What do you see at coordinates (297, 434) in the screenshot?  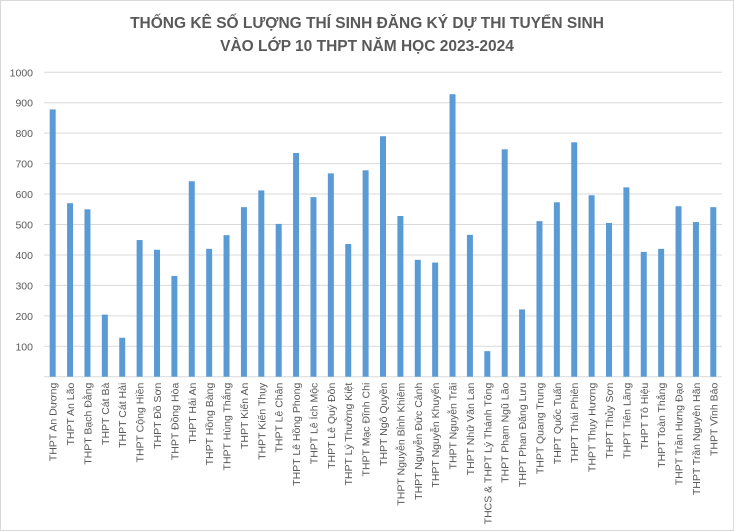 I see `x-tick-label: THPT Lê Hồng Phong` at bounding box center [297, 434].